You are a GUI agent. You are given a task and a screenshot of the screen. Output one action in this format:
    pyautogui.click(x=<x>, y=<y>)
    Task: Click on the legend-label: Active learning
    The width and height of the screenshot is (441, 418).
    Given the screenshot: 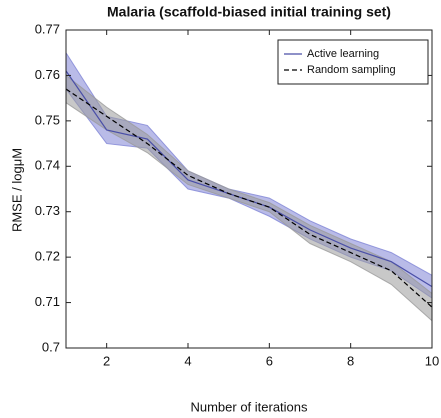 What is the action you would take?
    pyautogui.click(x=343, y=54)
    